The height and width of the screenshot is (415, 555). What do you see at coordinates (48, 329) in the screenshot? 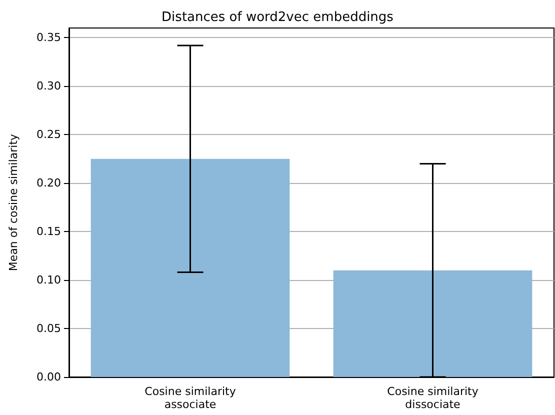
I see `y-tick-label: 0.05` at bounding box center [48, 329].